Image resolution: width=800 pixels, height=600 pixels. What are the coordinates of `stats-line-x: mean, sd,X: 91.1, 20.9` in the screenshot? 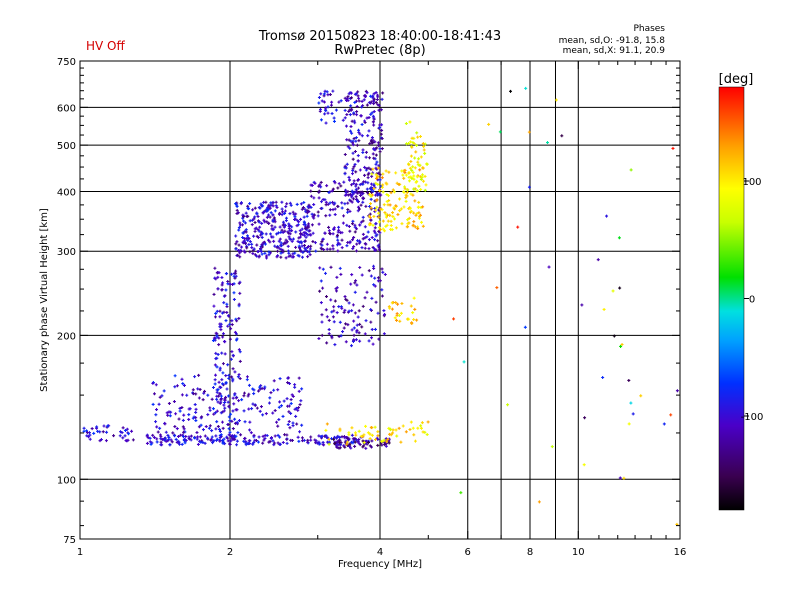 It's located at (614, 51).